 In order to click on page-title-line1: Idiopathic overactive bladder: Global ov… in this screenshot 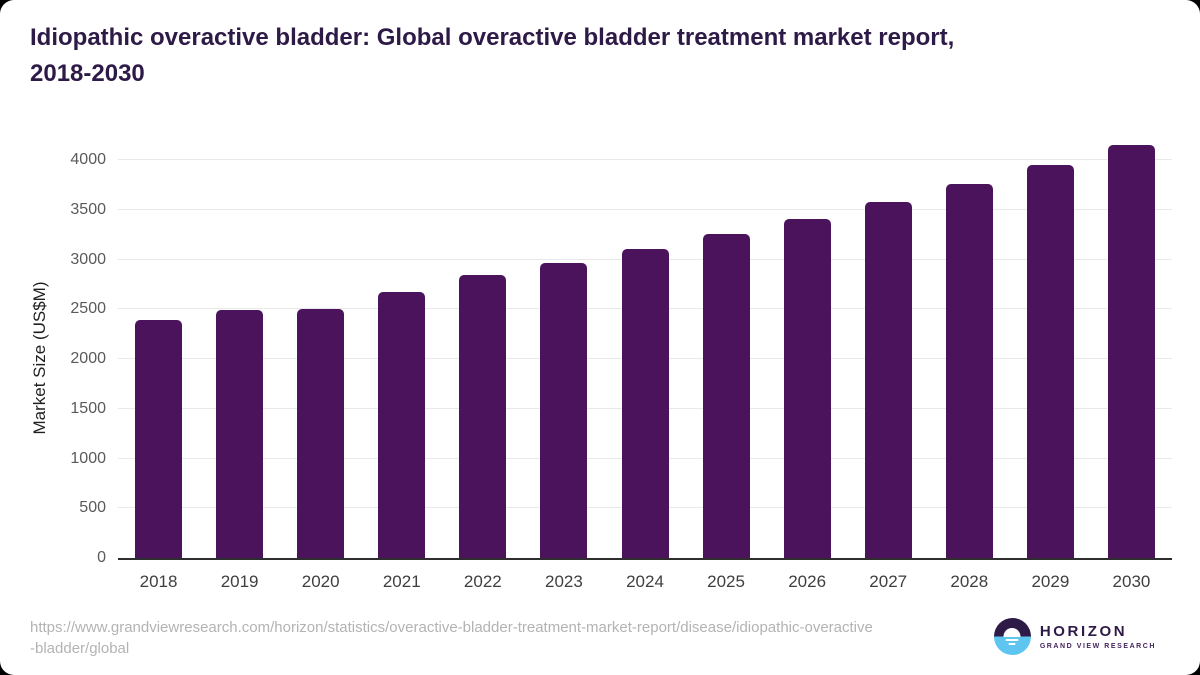, I will do `click(492, 37)`.